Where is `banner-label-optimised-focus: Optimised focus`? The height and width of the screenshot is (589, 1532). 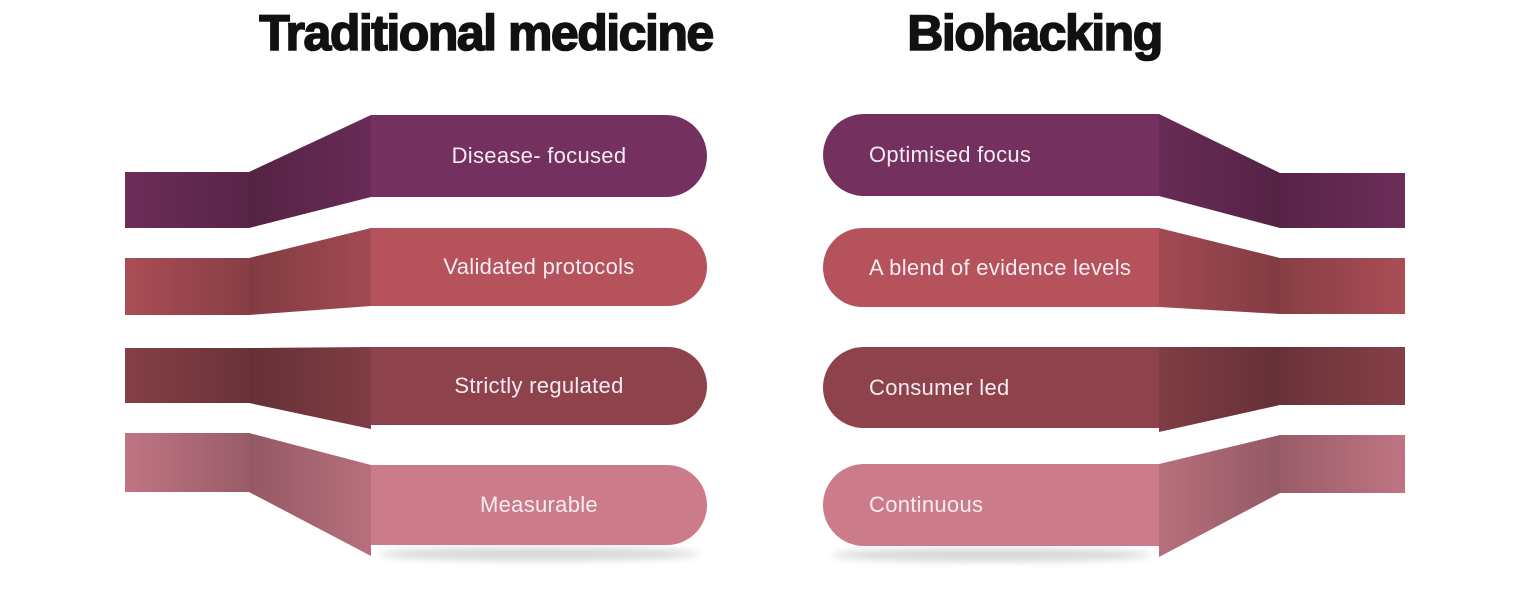
banner-label-optimised-focus: Optimised focus is located at coordinates (950, 154).